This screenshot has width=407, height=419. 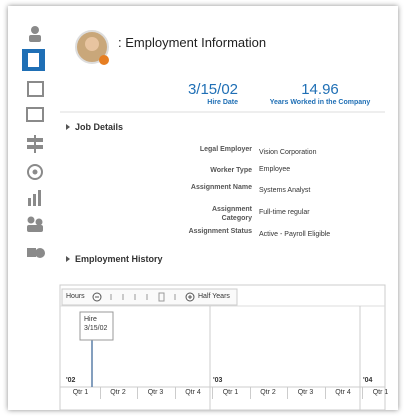 What do you see at coordinates (285, 190) in the screenshot?
I see `field-value: Systems Analyst` at bounding box center [285, 190].